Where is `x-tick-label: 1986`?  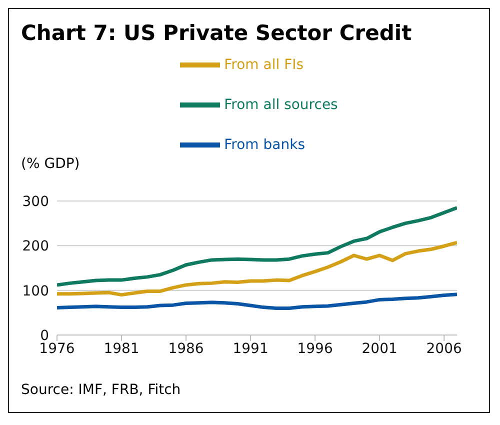
x-tick-label: 1986 is located at coordinates (186, 348).